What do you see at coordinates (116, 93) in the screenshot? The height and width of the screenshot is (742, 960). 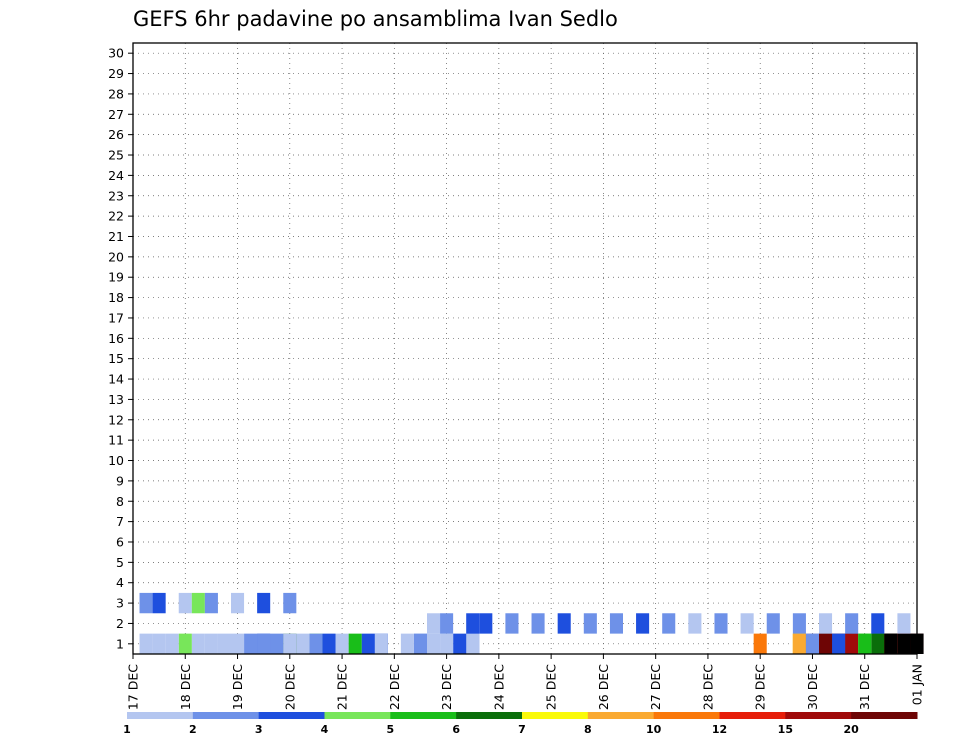 I see `y-tick-label: 28` at bounding box center [116, 93].